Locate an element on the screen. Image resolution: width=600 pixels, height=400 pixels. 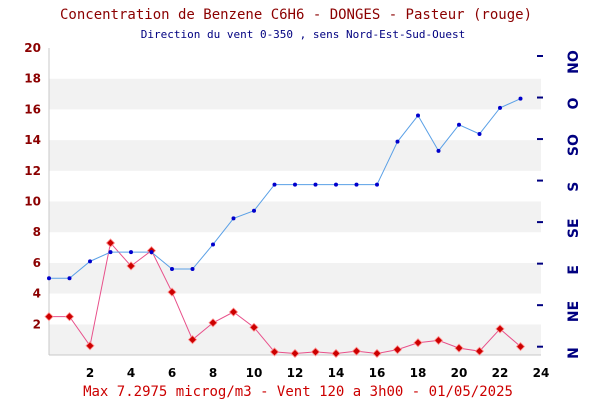
direction-axis-ticks: N NE E SE S SO O NO is located at coordinates (559, 204).